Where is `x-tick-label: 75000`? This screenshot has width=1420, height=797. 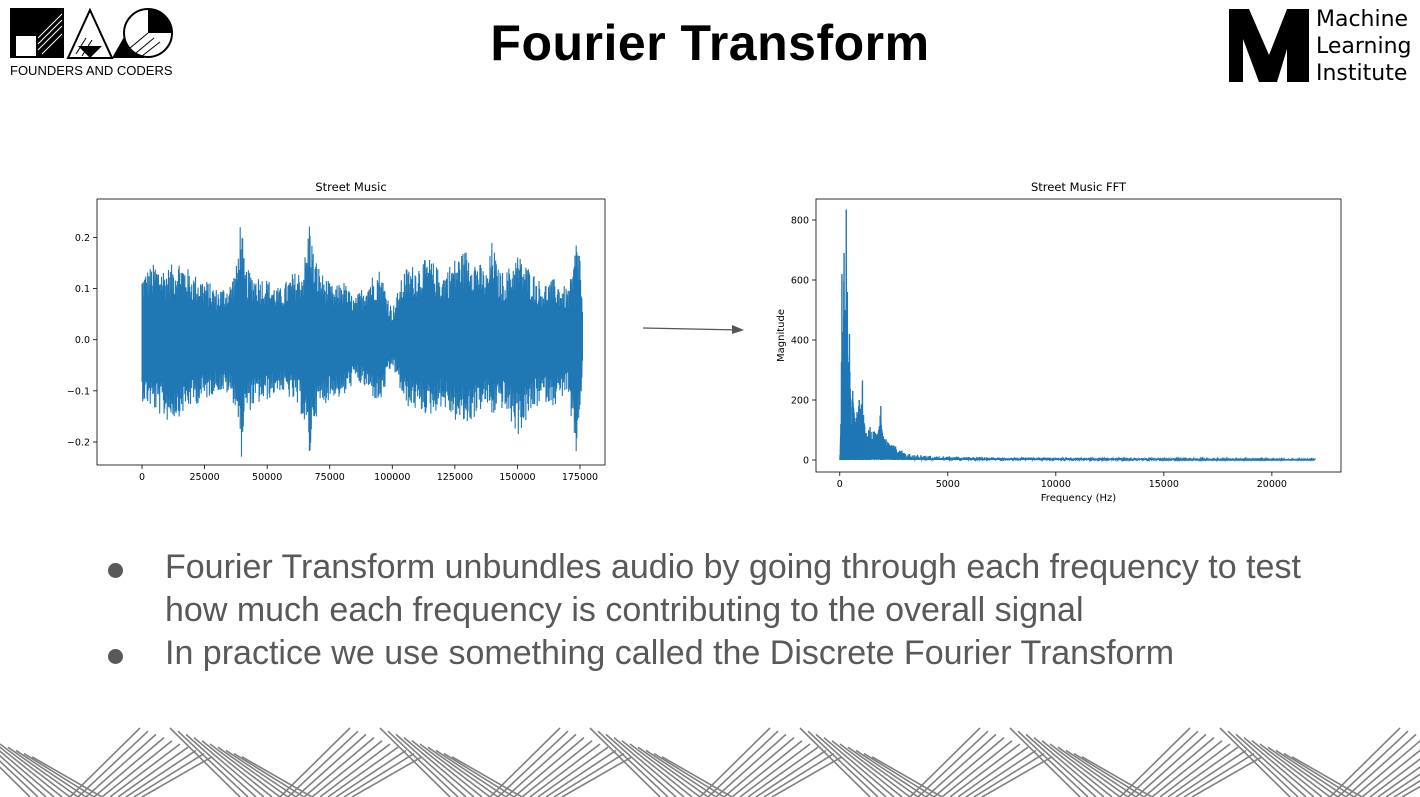
x-tick-label: 75000 is located at coordinates (330, 477).